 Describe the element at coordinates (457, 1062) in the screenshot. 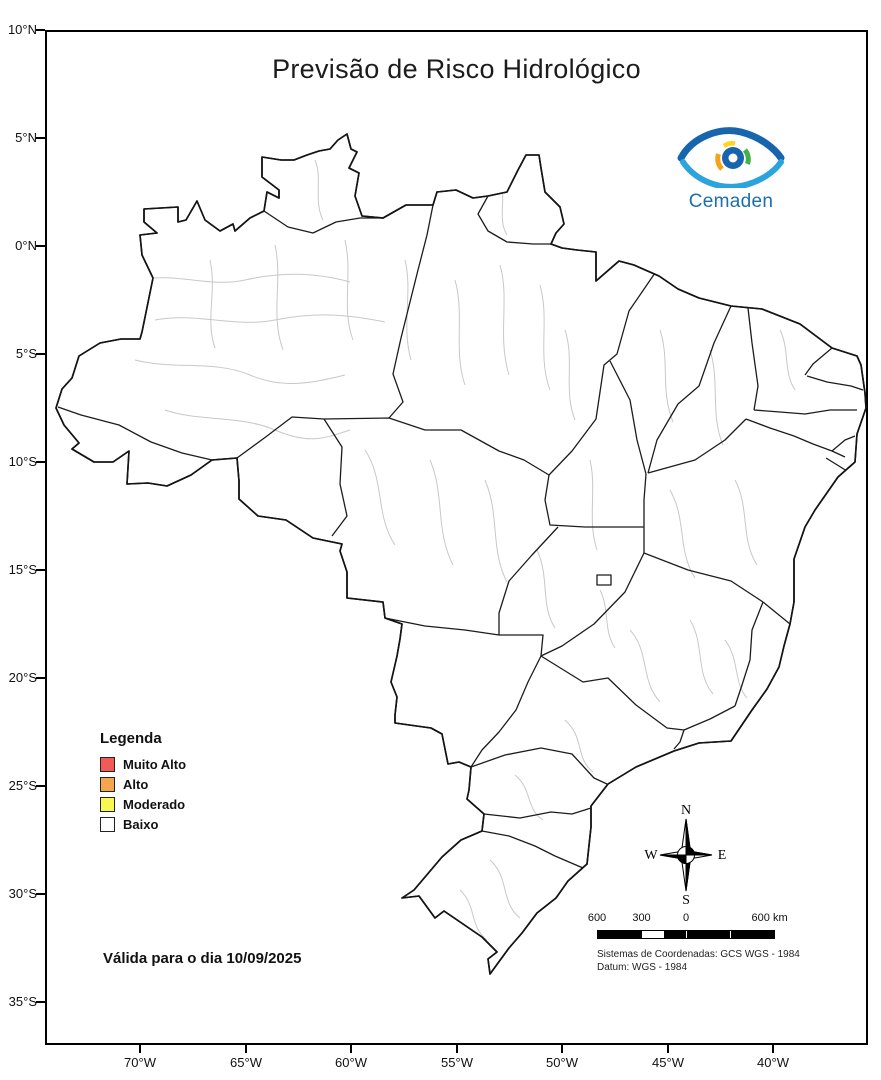

I see `lon-axis-label: 55°W` at that location.